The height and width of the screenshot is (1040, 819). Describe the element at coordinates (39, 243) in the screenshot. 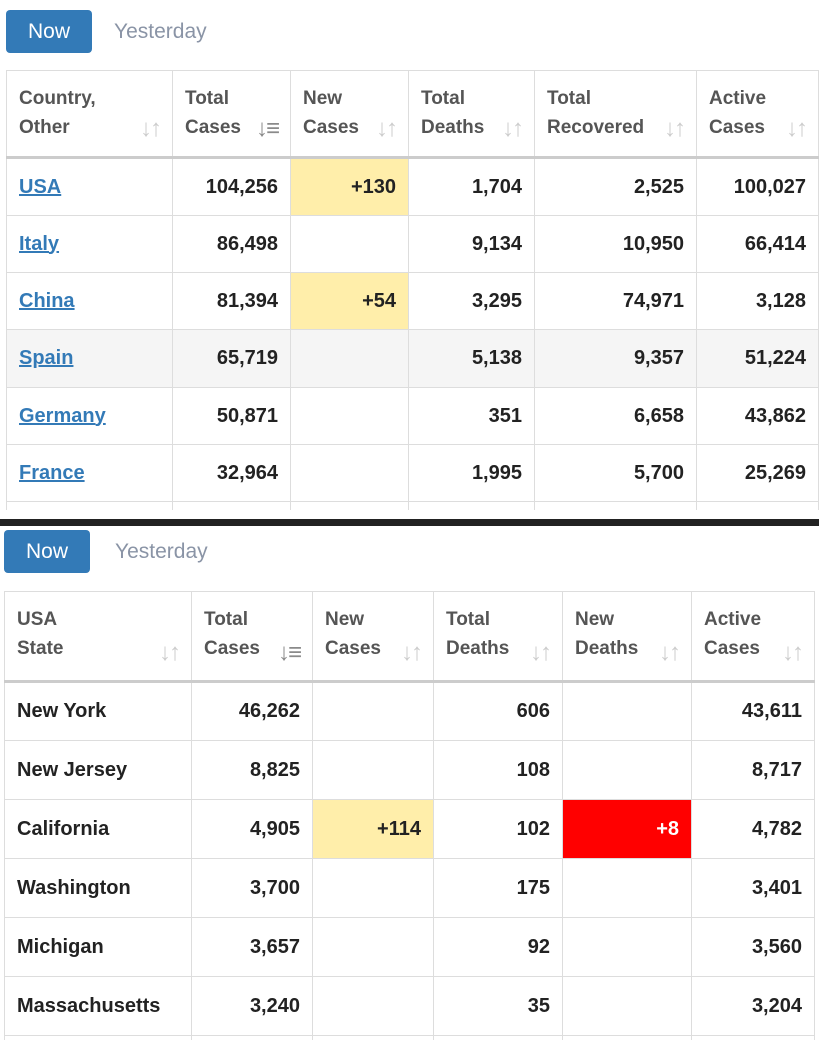

I see `country-link-italy: Italy` at that location.